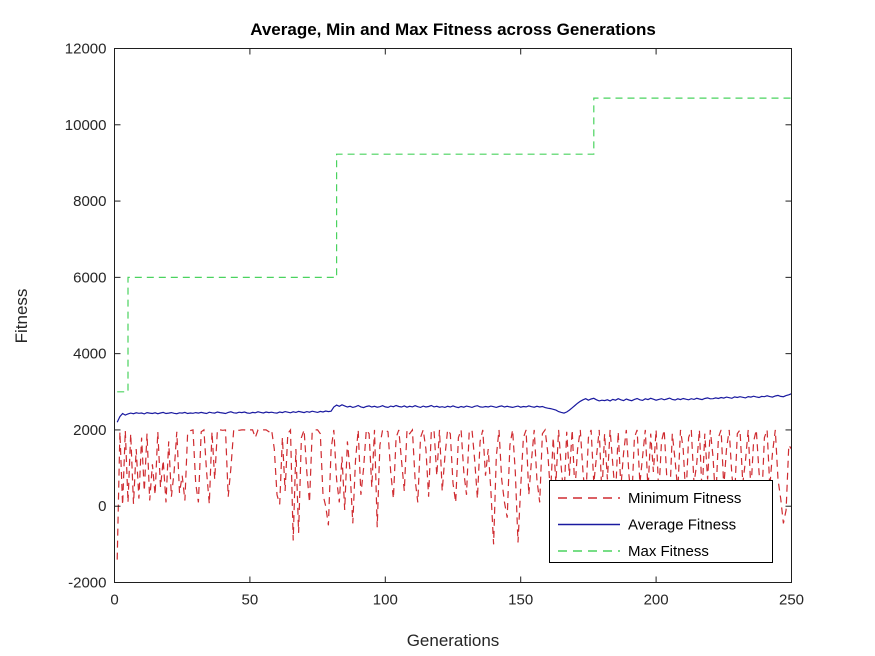 This screenshot has height=656, width=875. Describe the element at coordinates (520, 600) in the screenshot. I see `x-tick-label: 150` at that location.